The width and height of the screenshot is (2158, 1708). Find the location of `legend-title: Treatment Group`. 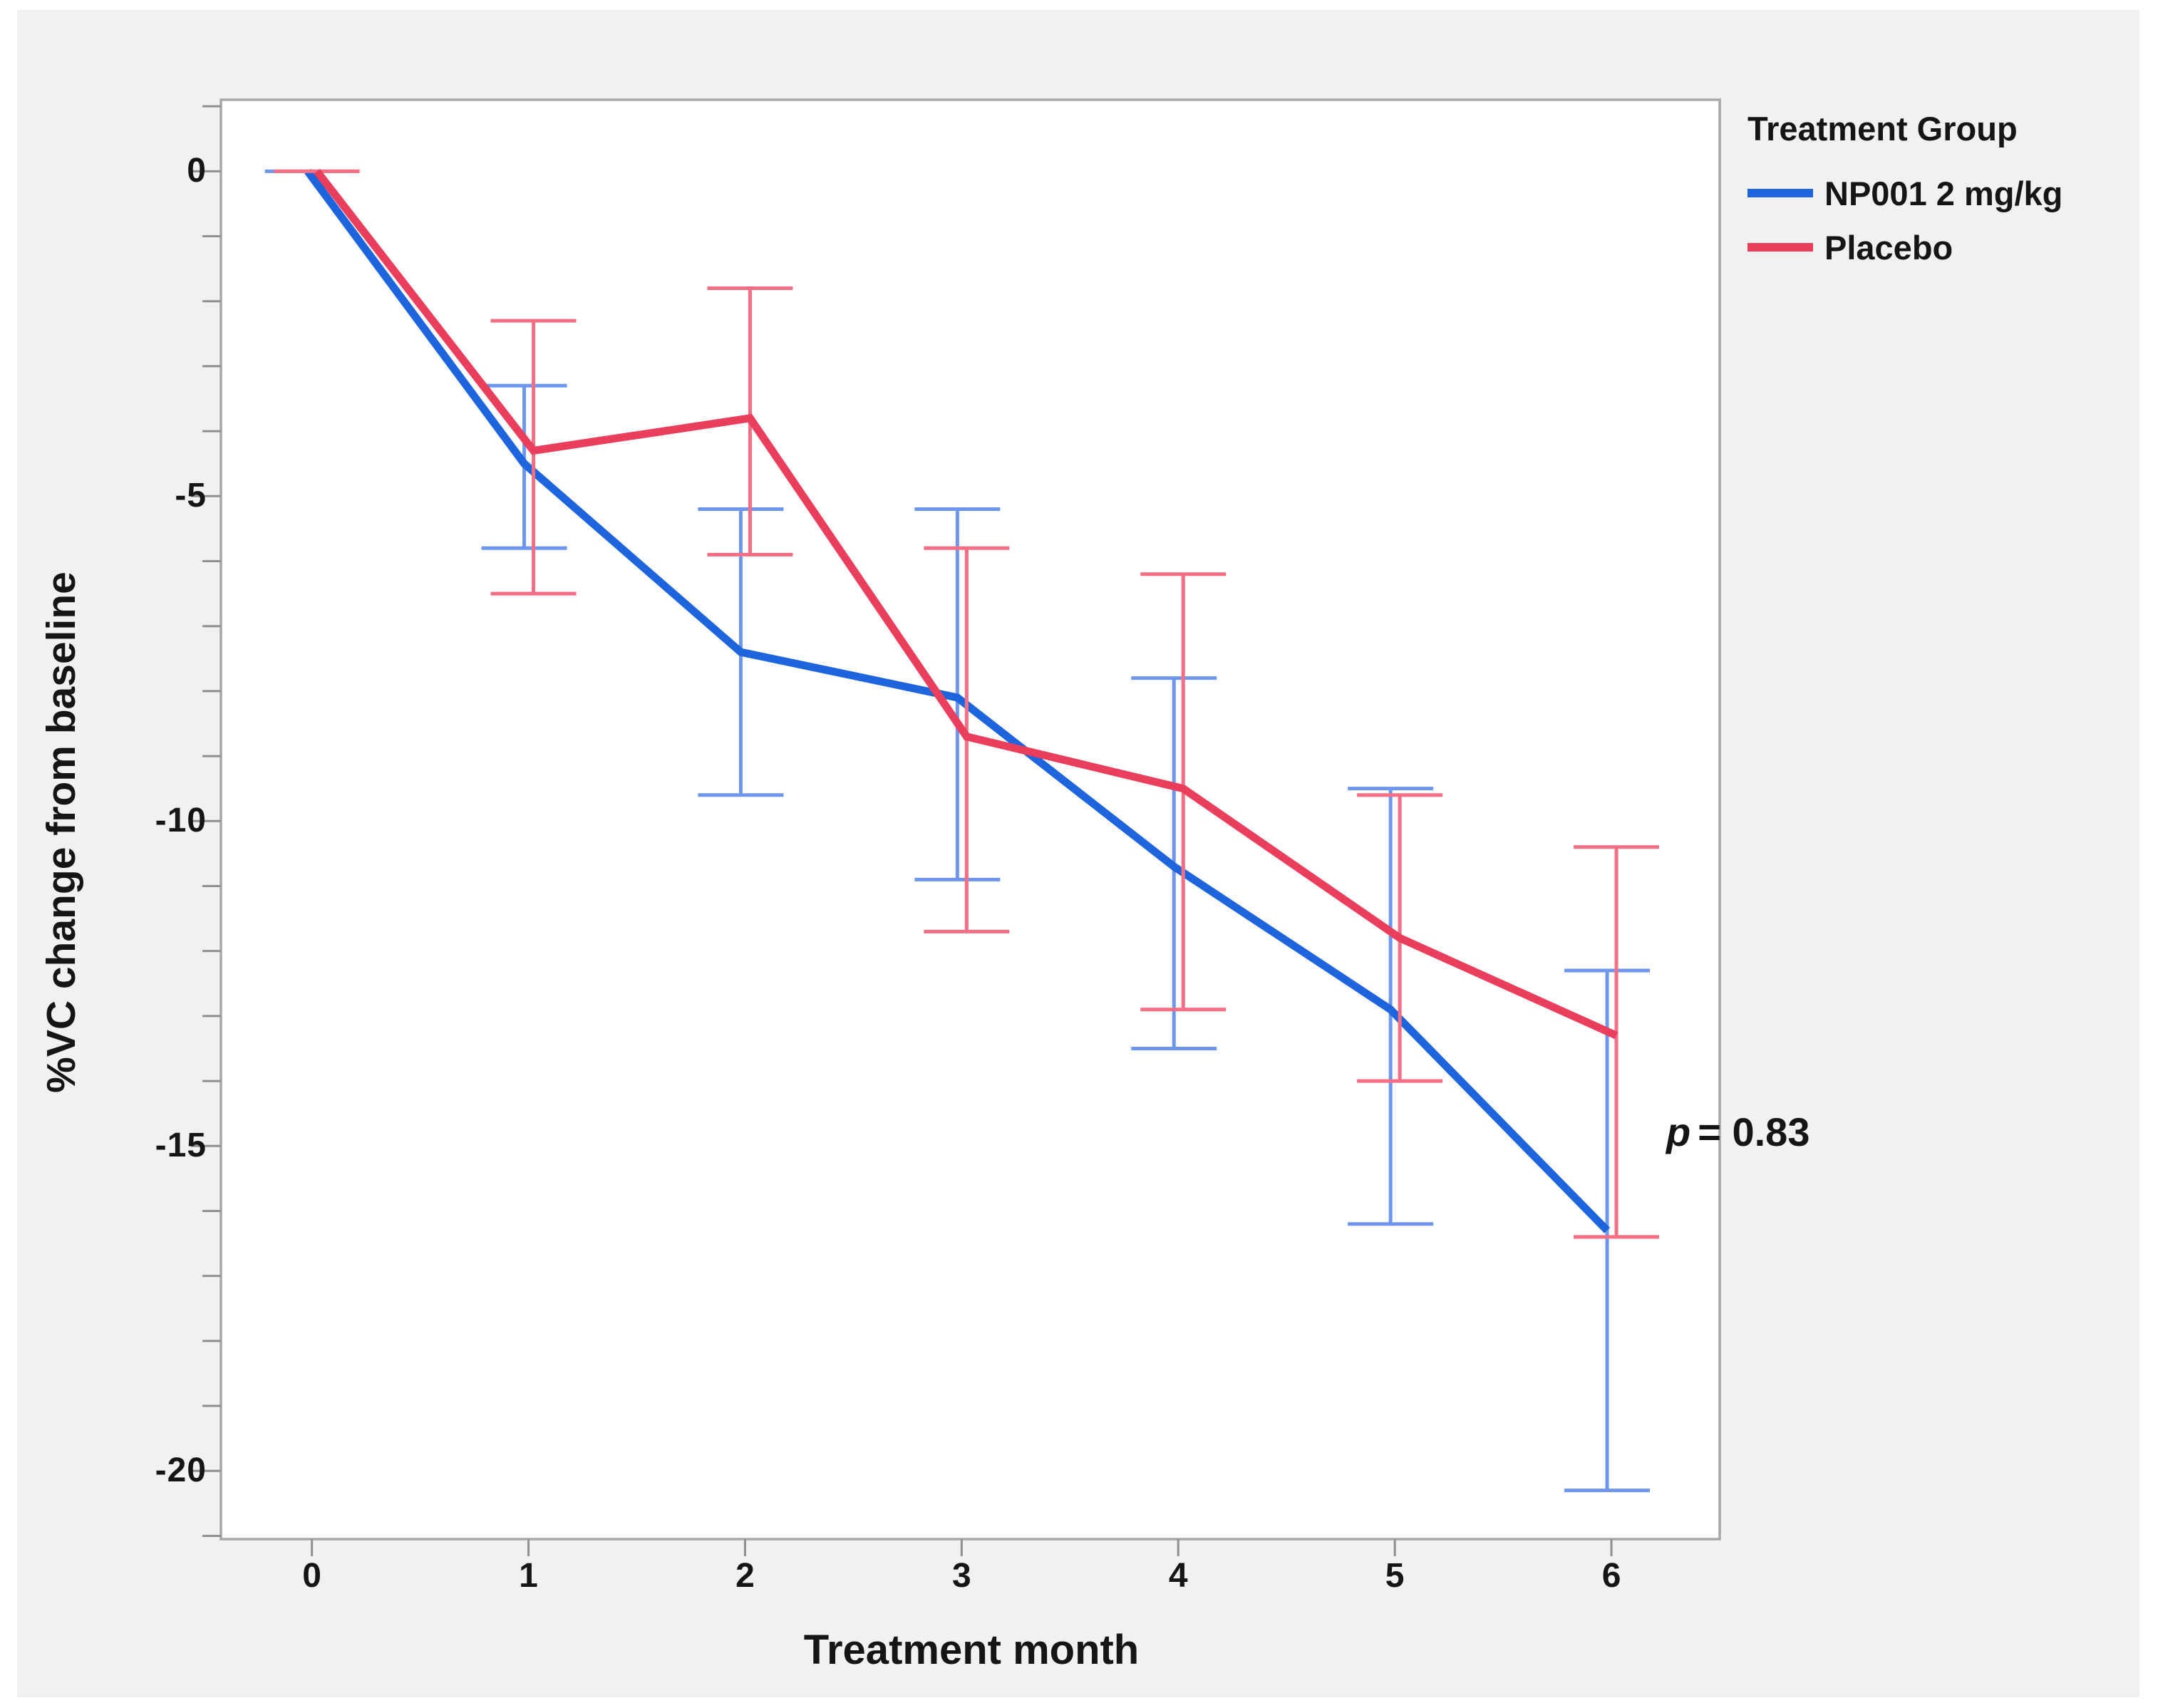

legend-title: Treatment Group is located at coordinates (1882, 128).